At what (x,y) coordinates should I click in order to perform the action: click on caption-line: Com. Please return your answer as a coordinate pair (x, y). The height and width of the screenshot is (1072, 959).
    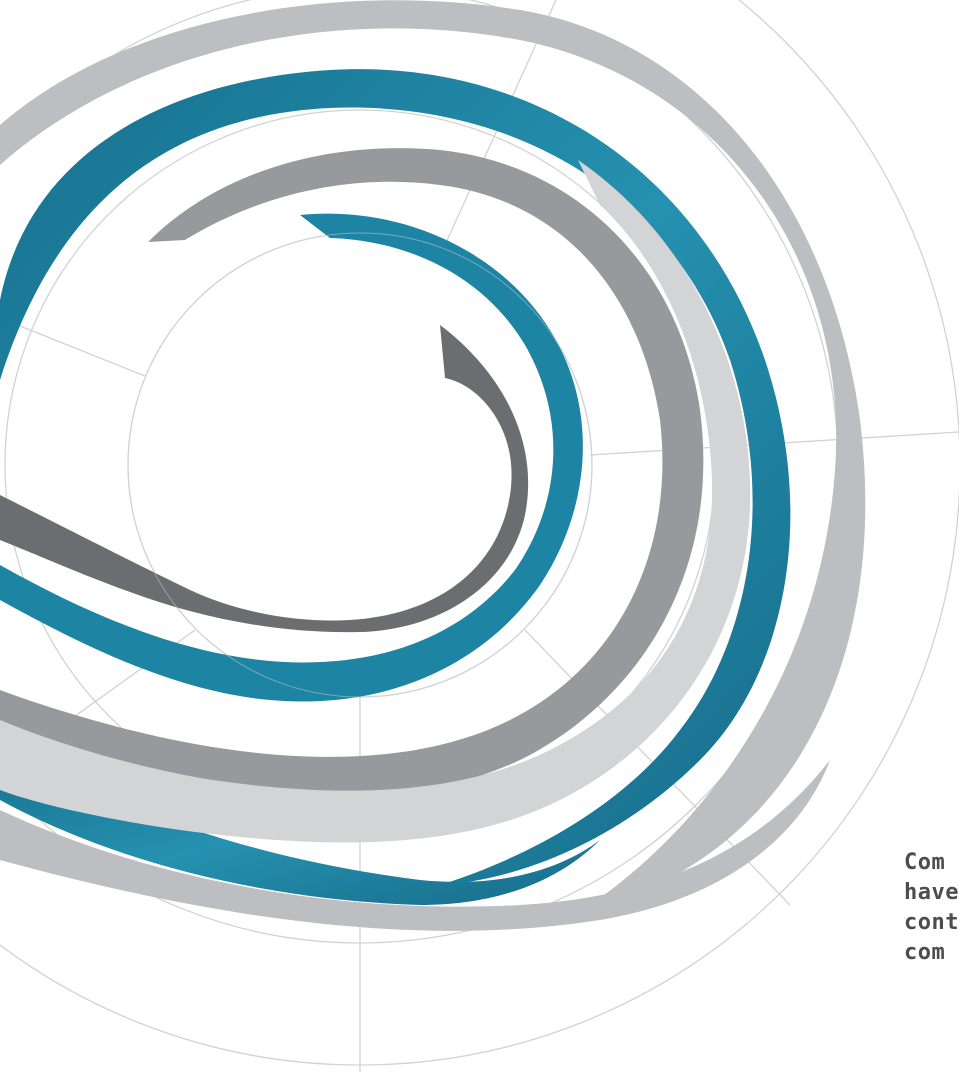
    Looking at the image, I should click on (925, 862).